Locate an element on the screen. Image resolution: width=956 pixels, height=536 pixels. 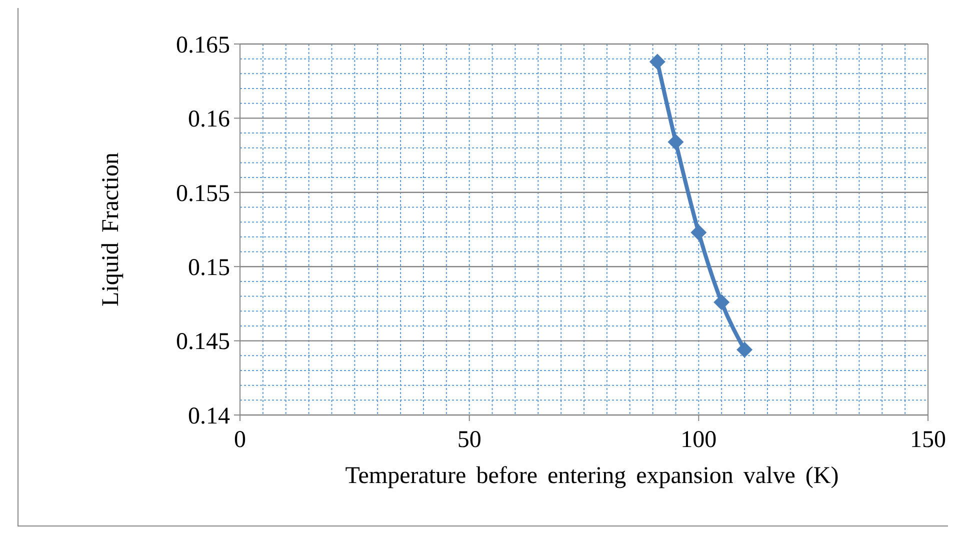
y-axis-title: Liquid Fraction is located at coordinates (111, 229).